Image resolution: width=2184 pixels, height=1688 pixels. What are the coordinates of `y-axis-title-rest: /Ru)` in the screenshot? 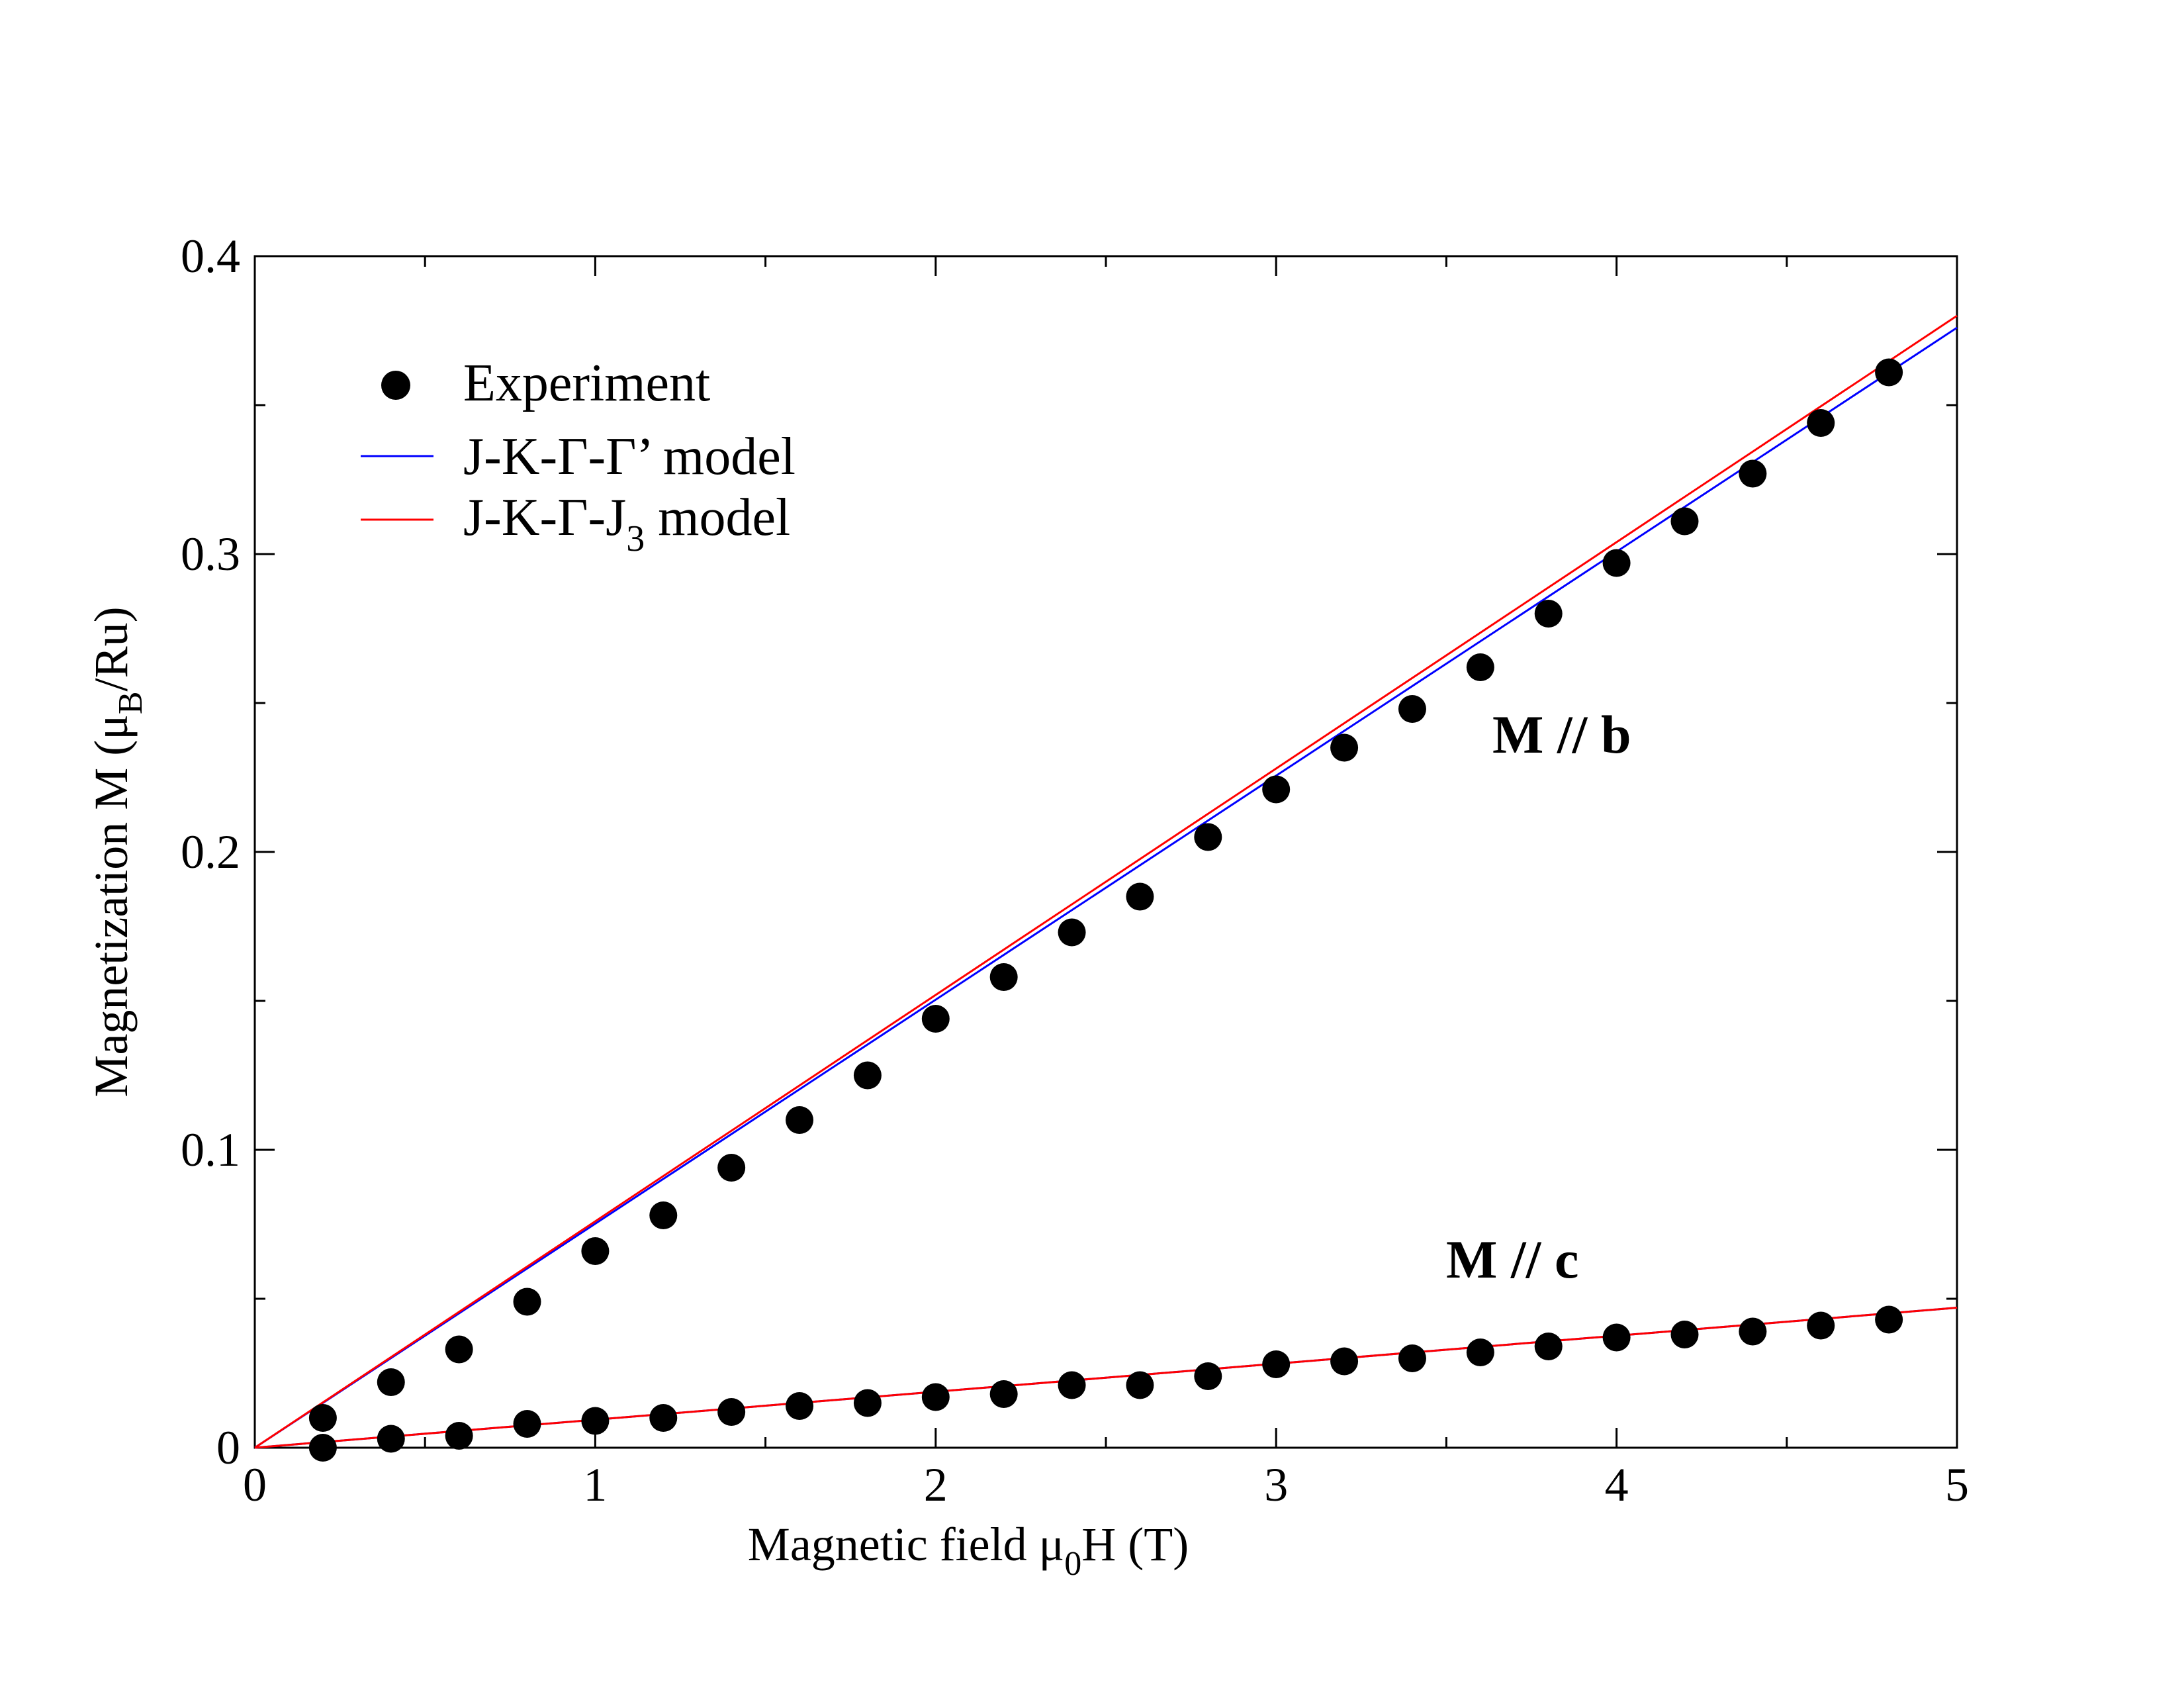 It's located at (111, 648).